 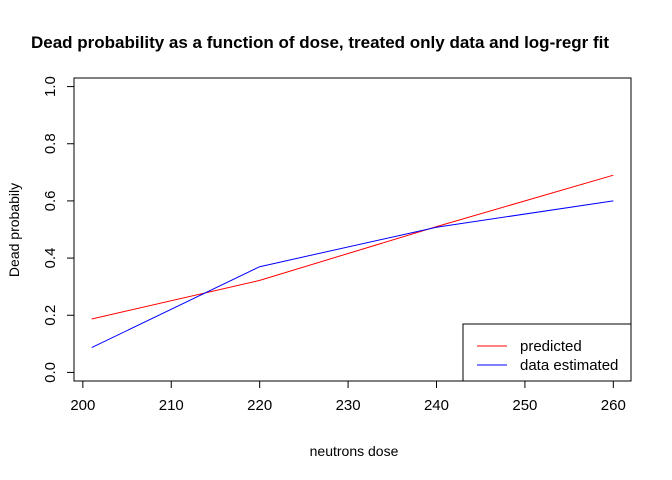 What do you see at coordinates (354, 451) in the screenshot?
I see `x-axis-label: neutrons dose` at bounding box center [354, 451].